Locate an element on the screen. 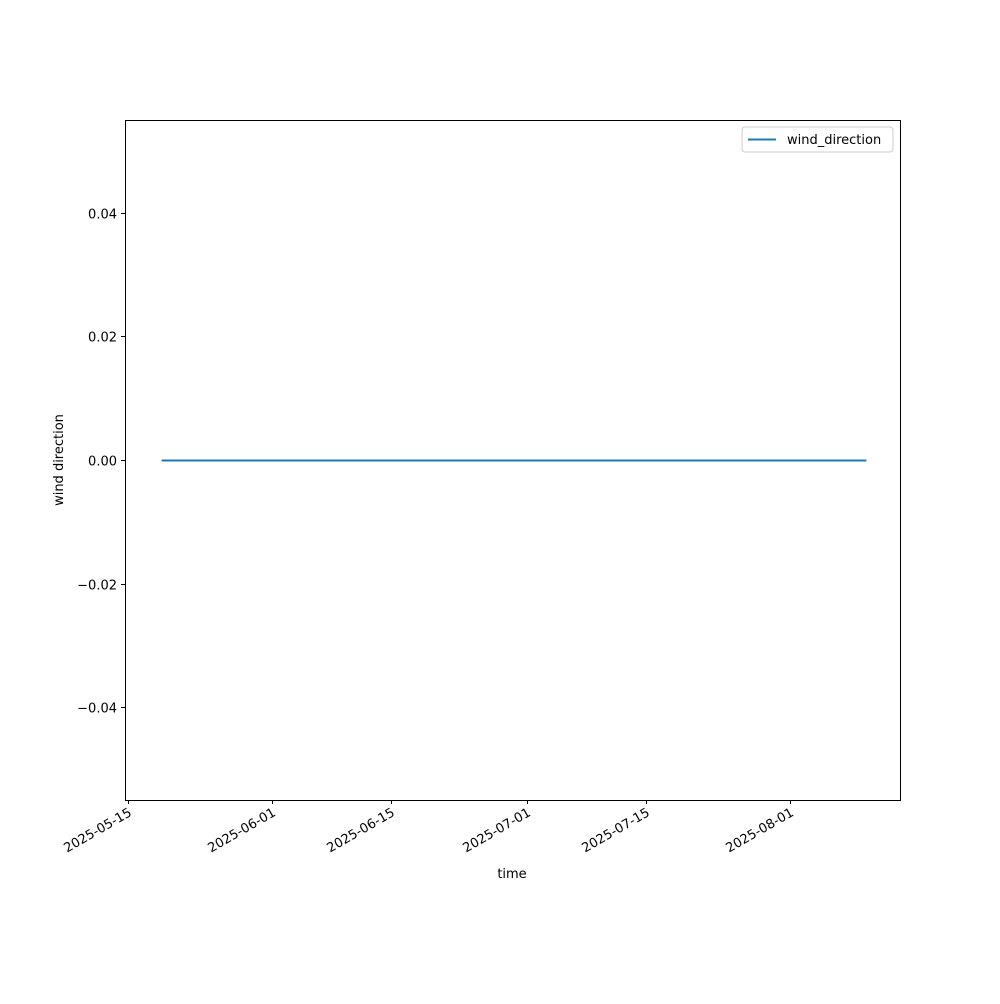 The width and height of the screenshot is (1000, 1004). x-axis-label: time is located at coordinates (511, 874).